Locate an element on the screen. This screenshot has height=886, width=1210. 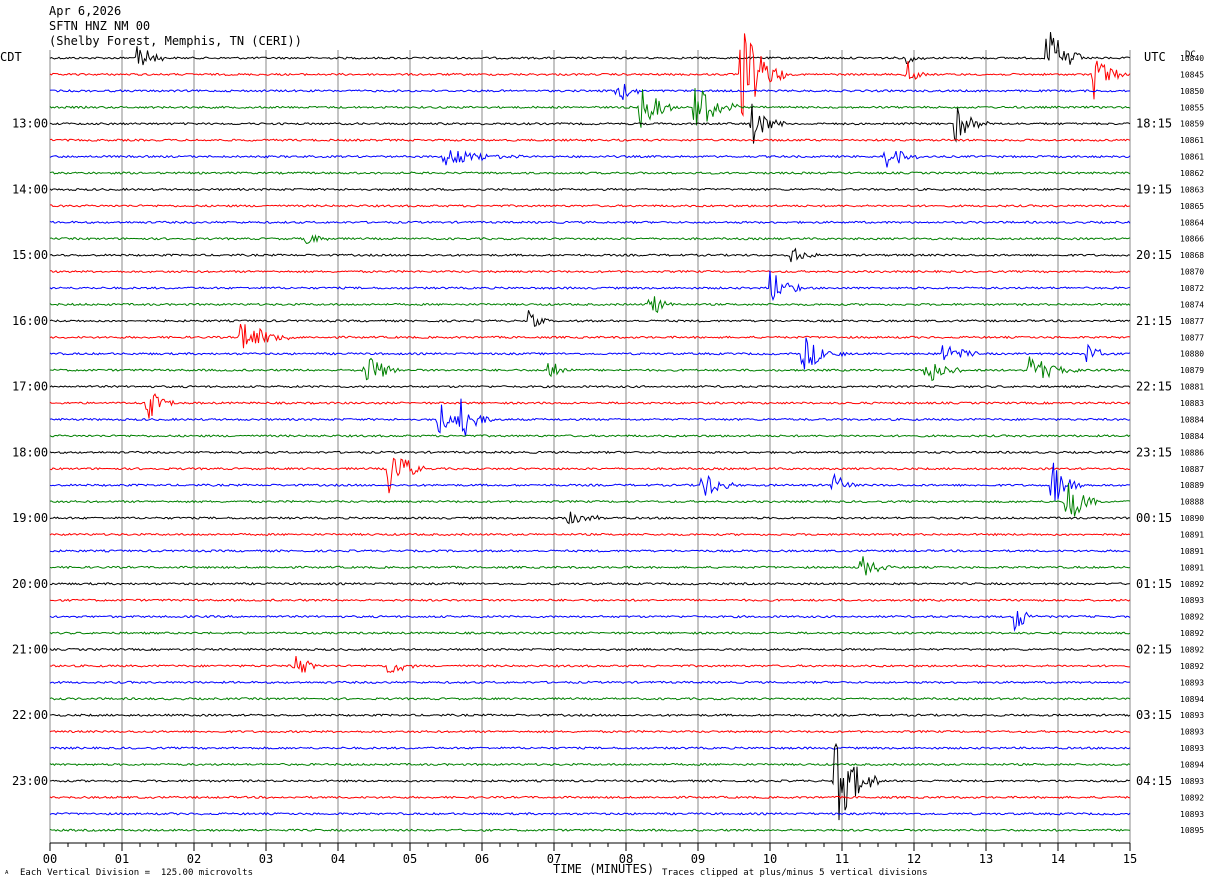
plot-date: Apr 6,2026 is located at coordinates (85, 11).